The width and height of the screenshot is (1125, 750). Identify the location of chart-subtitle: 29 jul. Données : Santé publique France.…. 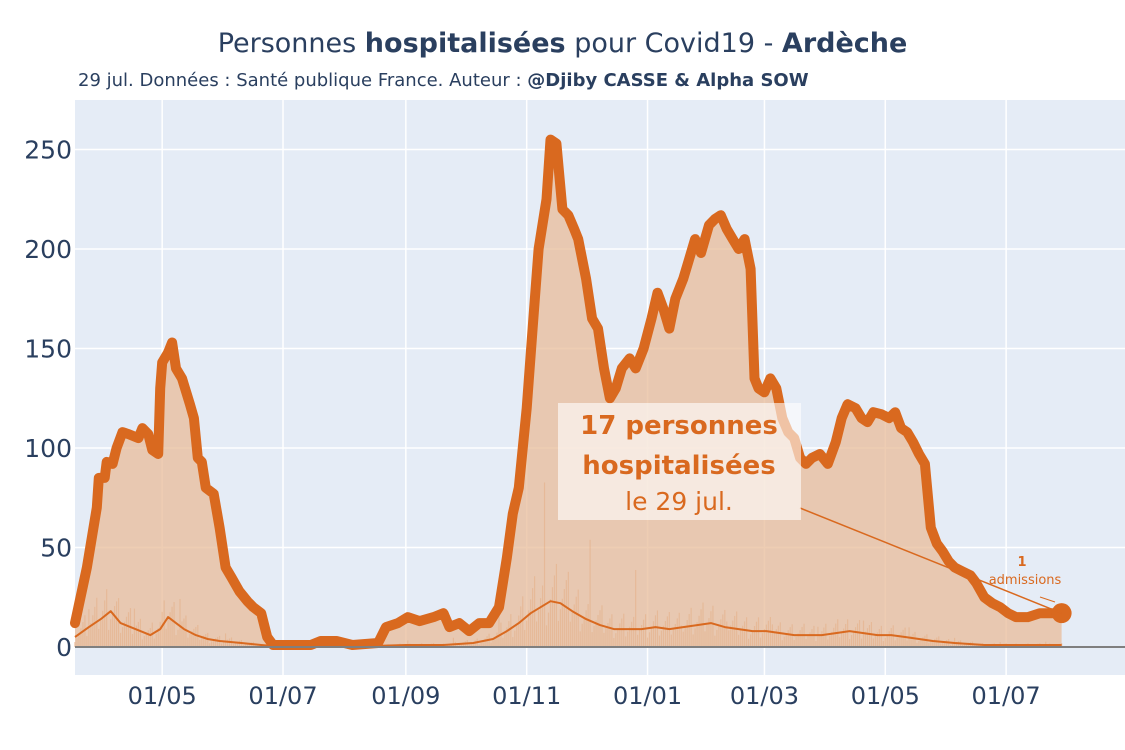
(443, 80).